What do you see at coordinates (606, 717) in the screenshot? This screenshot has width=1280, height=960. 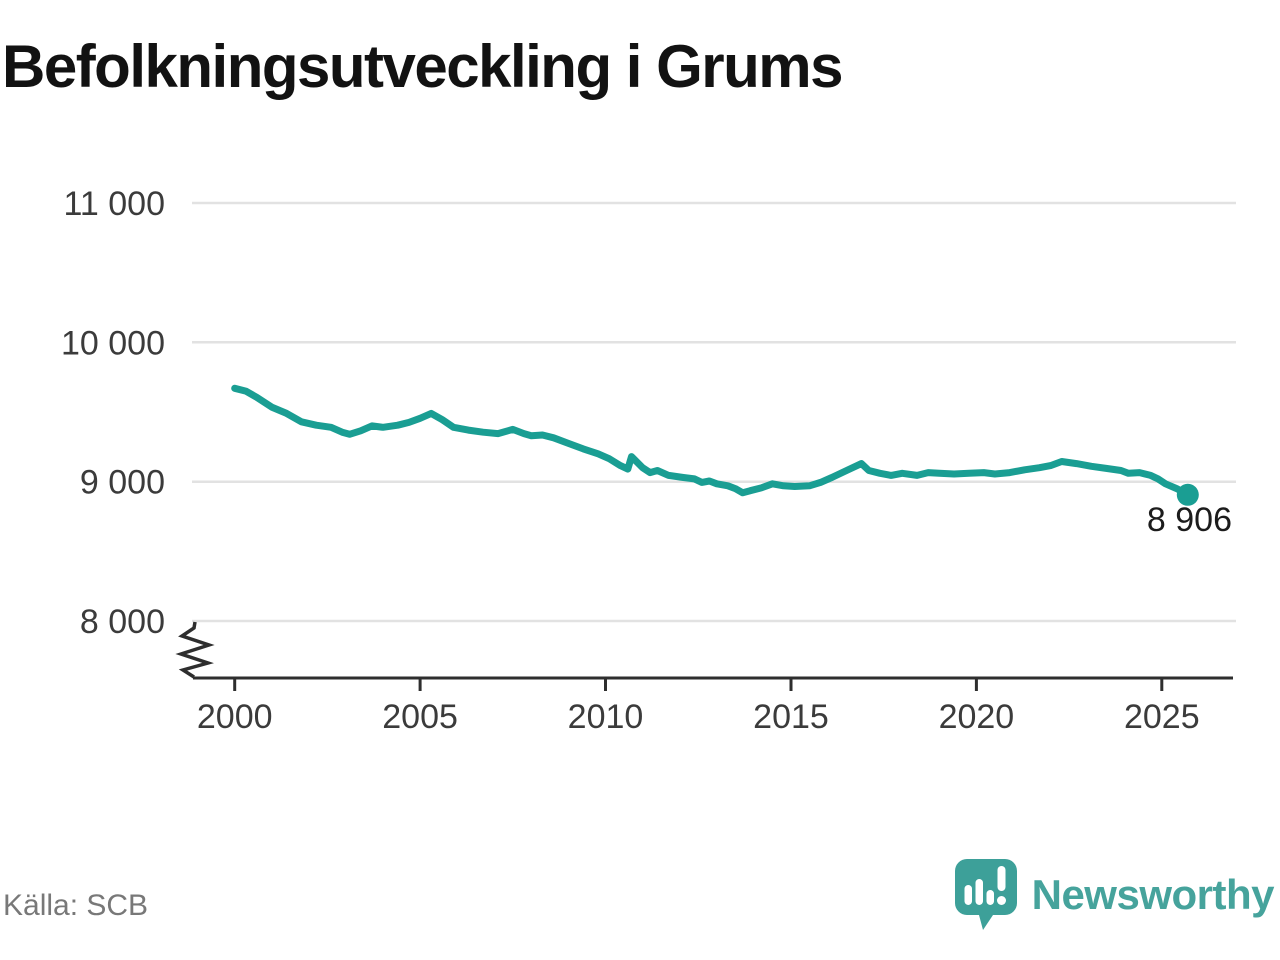 I see `x-tick-label: 2010` at bounding box center [606, 717].